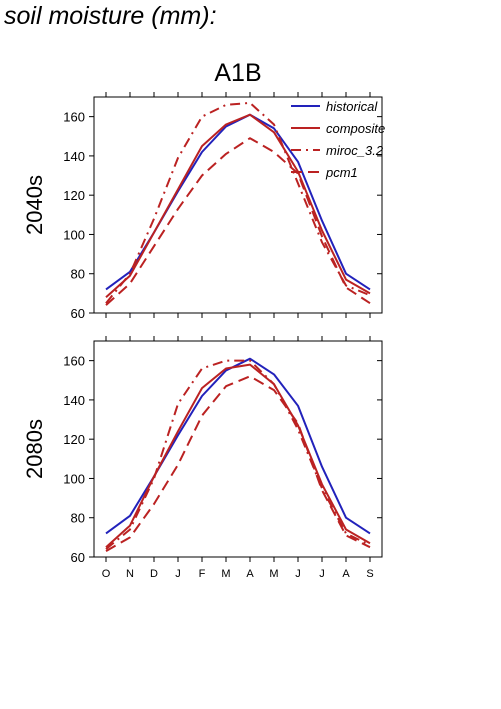  What do you see at coordinates (369, 574) in the screenshot?
I see `x-tick-label: S` at bounding box center [369, 574].